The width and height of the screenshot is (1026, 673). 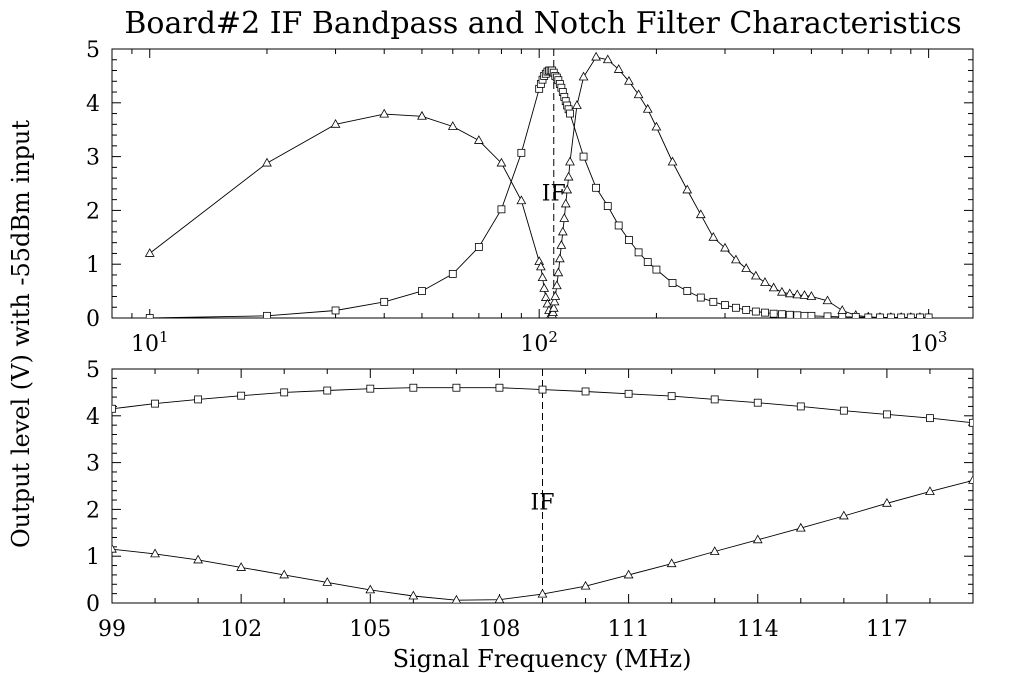 I want to click on x-tick-label: 108, so click(x=499, y=629).